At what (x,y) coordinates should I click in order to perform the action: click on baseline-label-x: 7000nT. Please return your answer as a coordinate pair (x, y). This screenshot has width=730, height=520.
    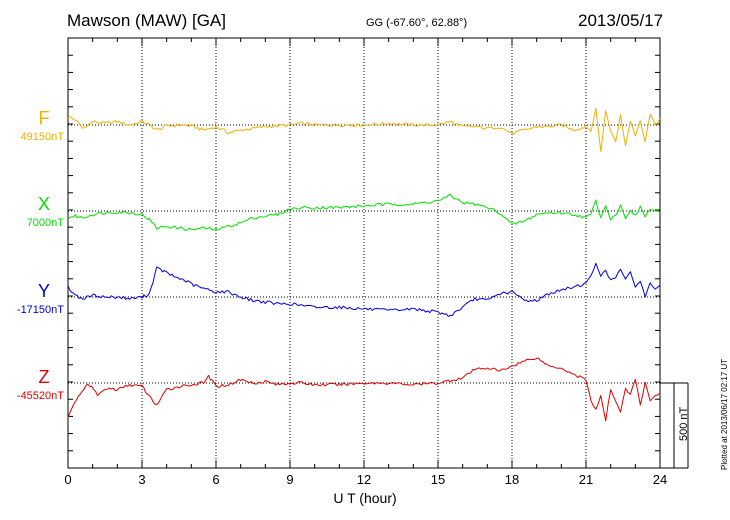
    Looking at the image, I should click on (45, 223).